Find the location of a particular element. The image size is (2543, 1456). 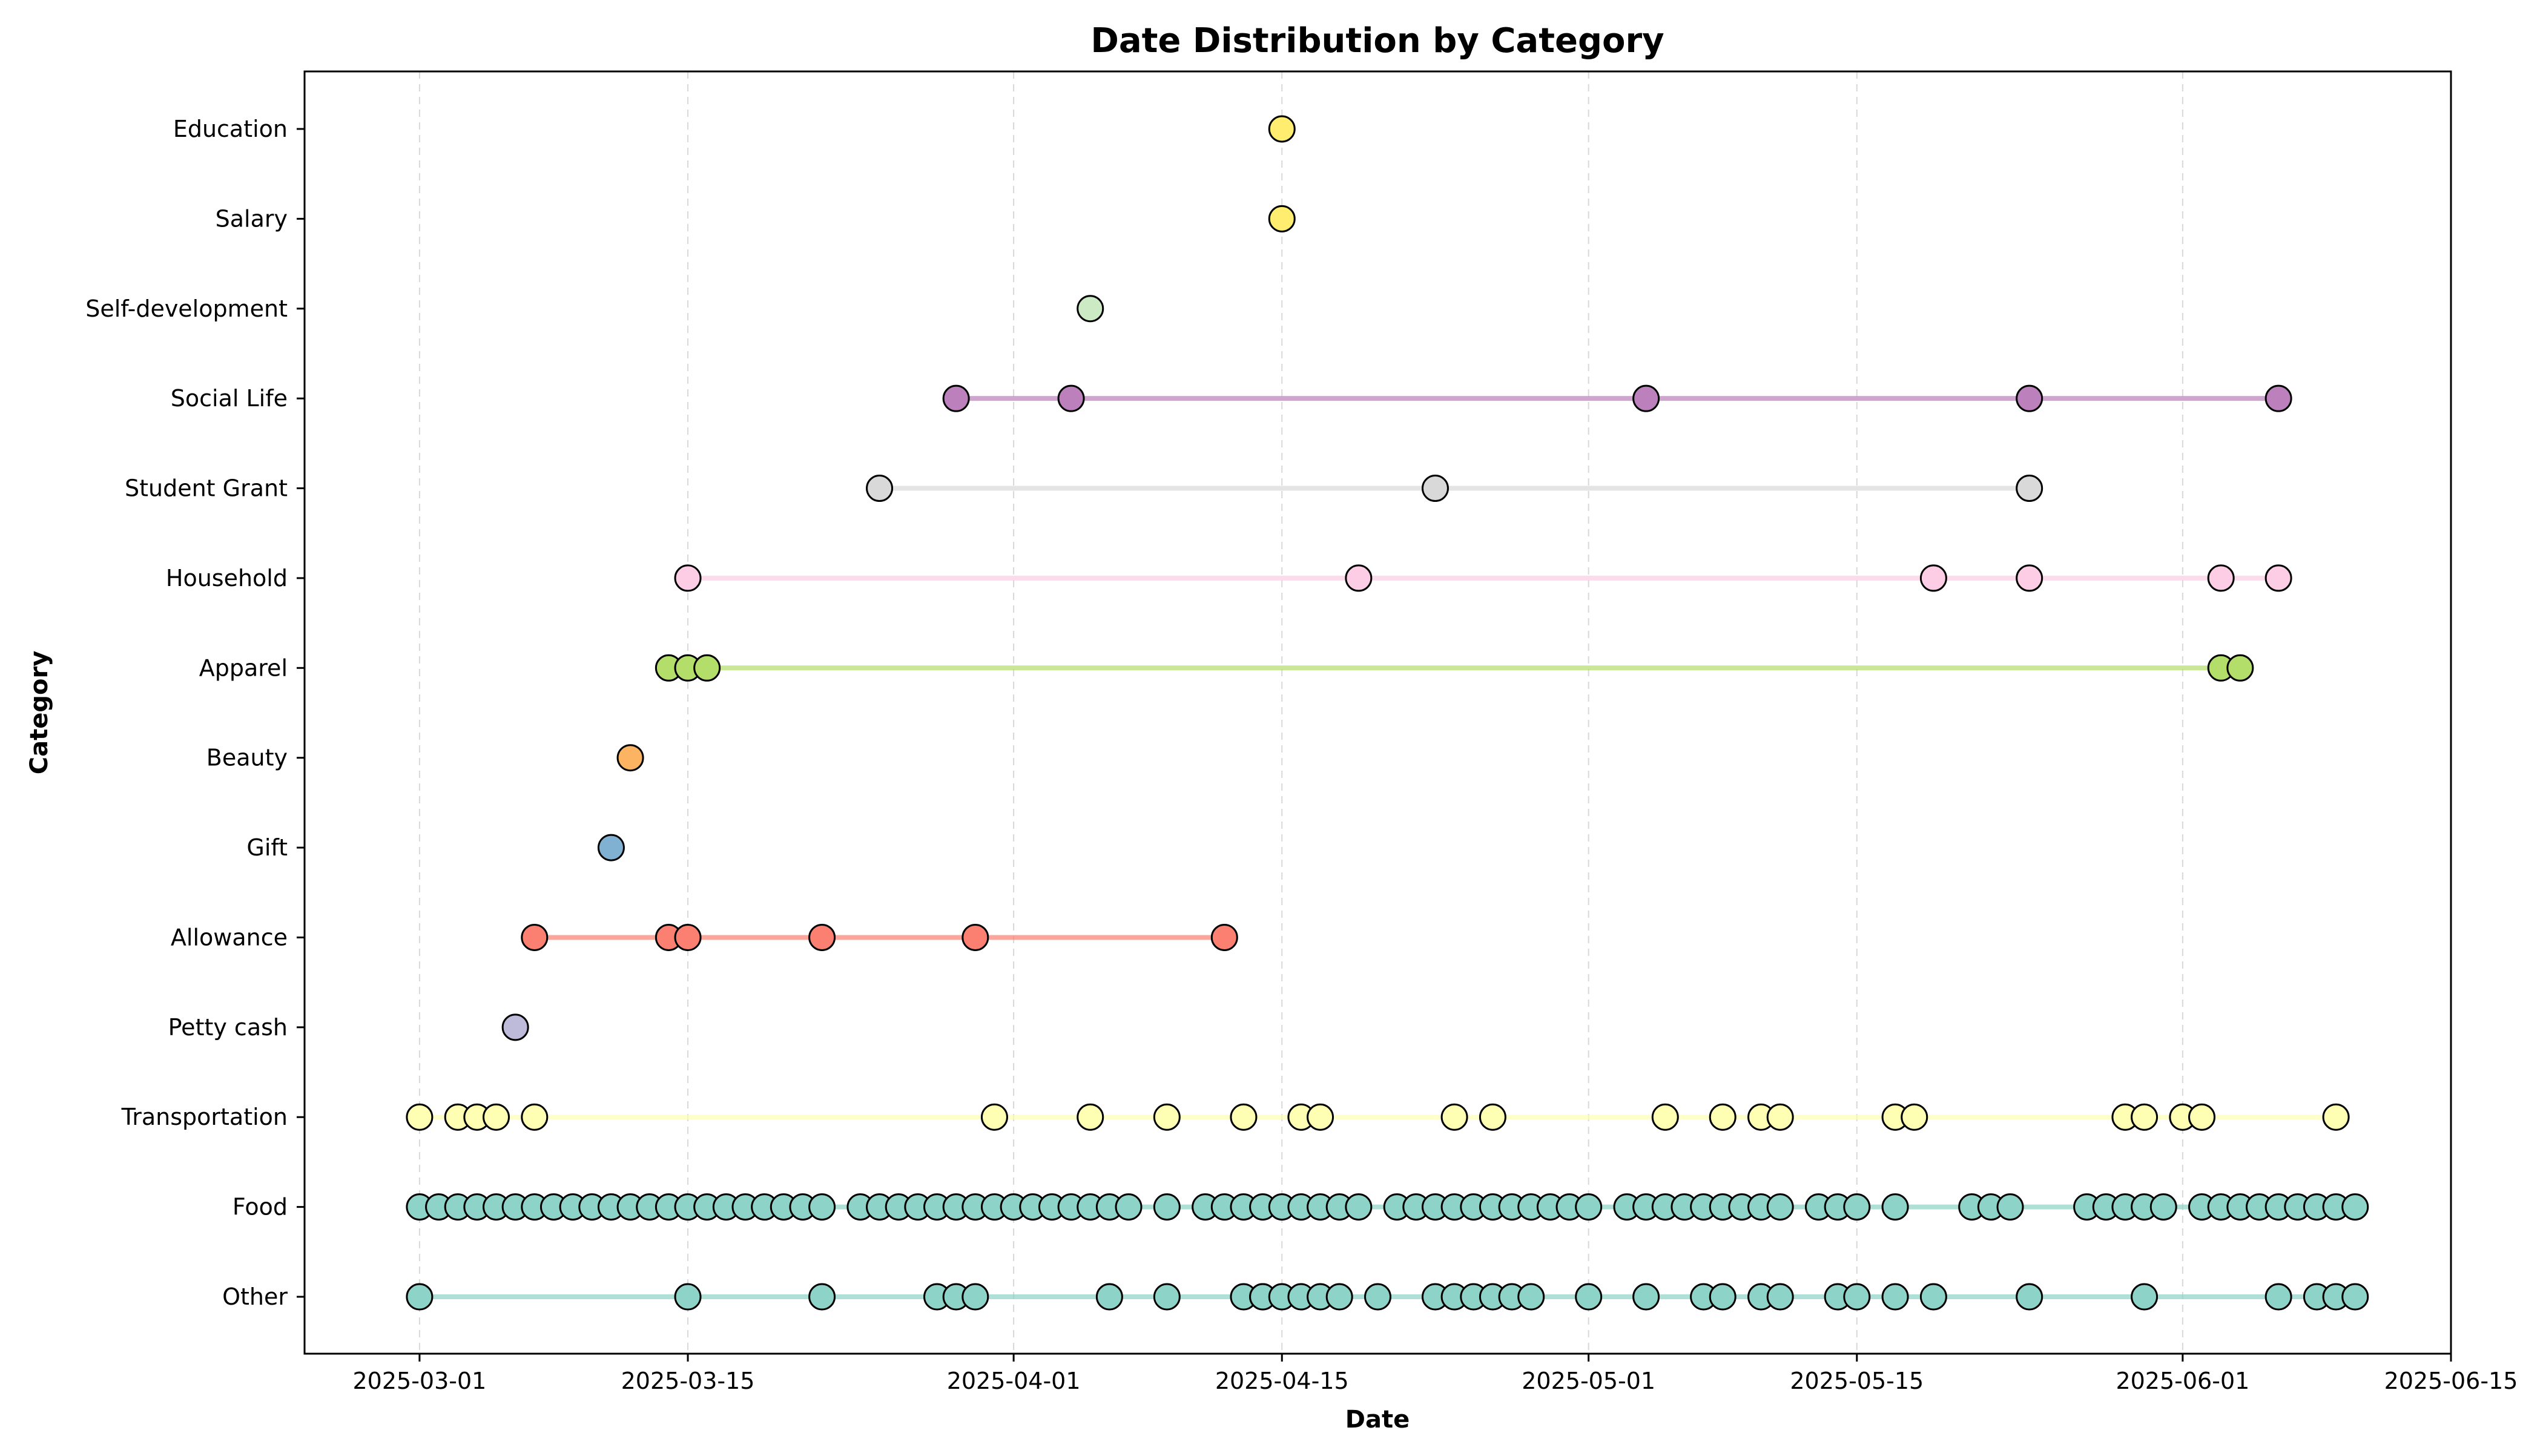

y-tick-label: Self-development is located at coordinates (187, 308).